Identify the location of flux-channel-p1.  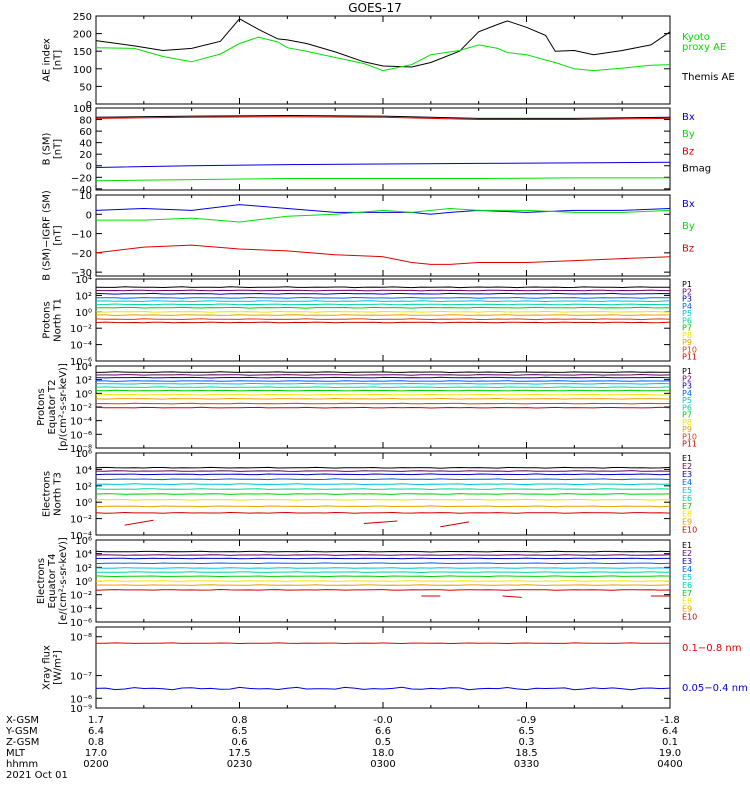
(383, 287).